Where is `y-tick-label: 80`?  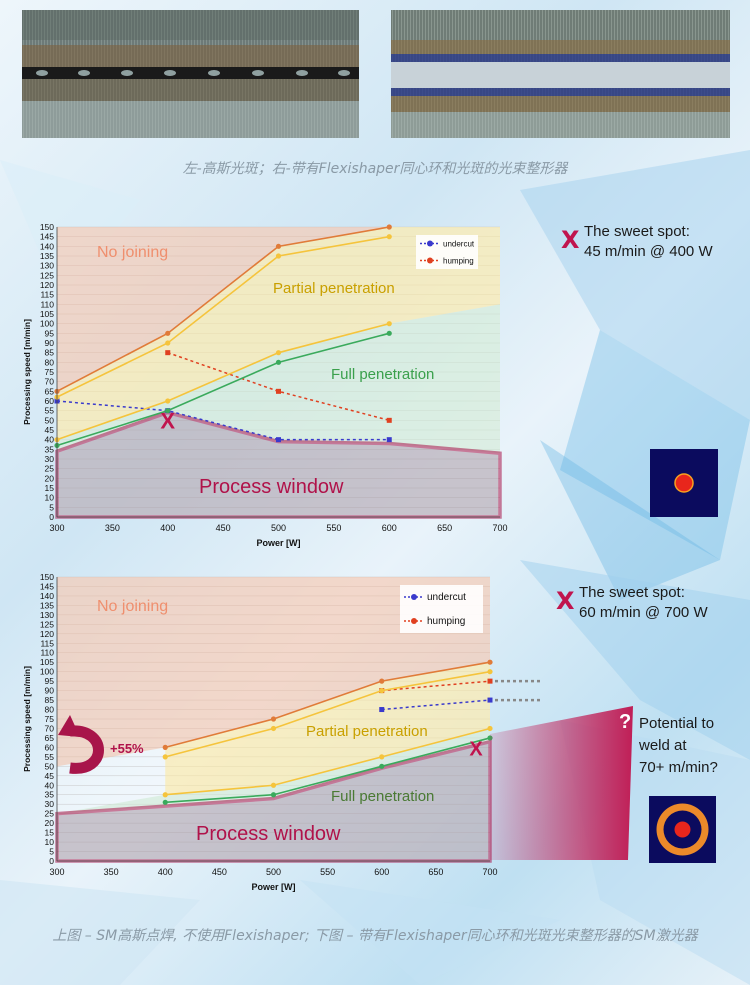 y-tick-label: 80 is located at coordinates (50, 710).